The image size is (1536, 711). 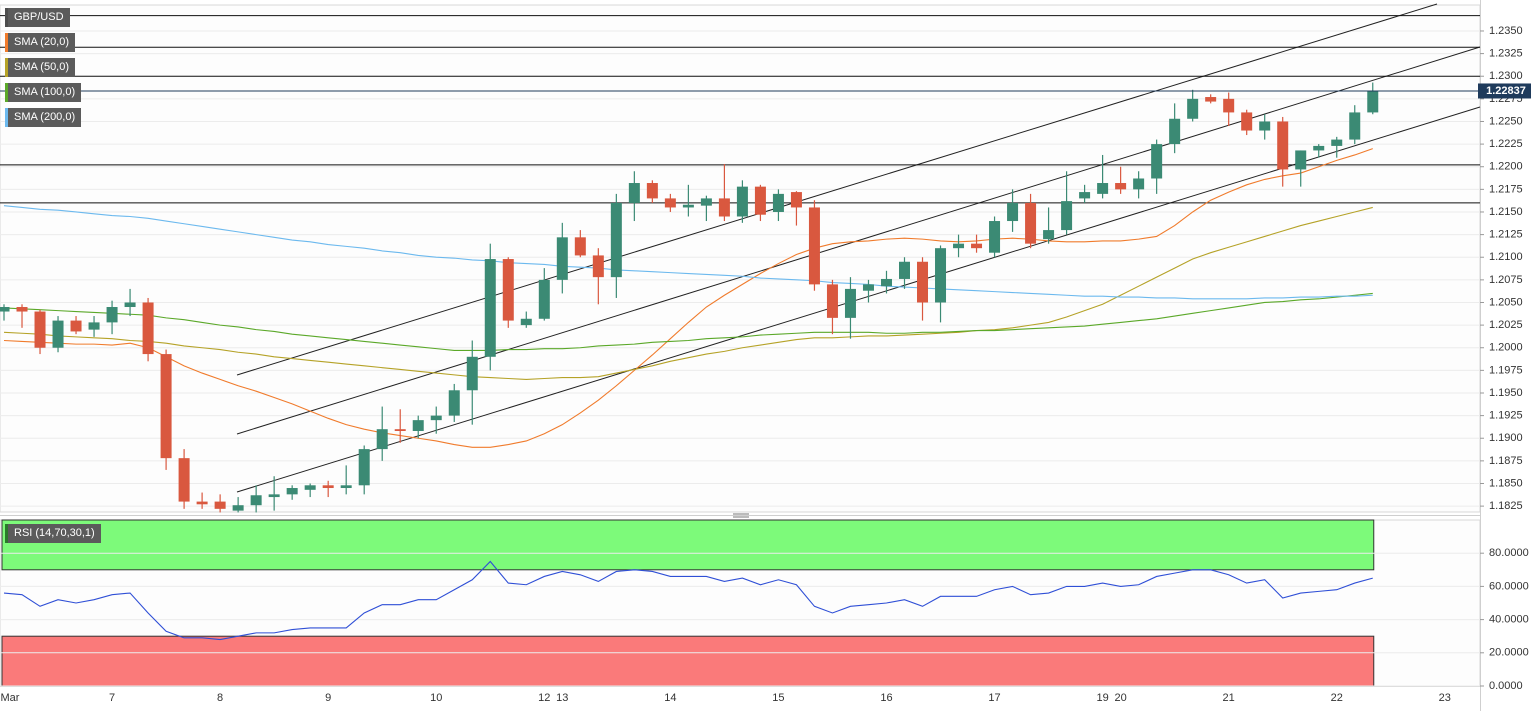 I want to click on last-price-label: 1.22837, so click(x=1506, y=91).